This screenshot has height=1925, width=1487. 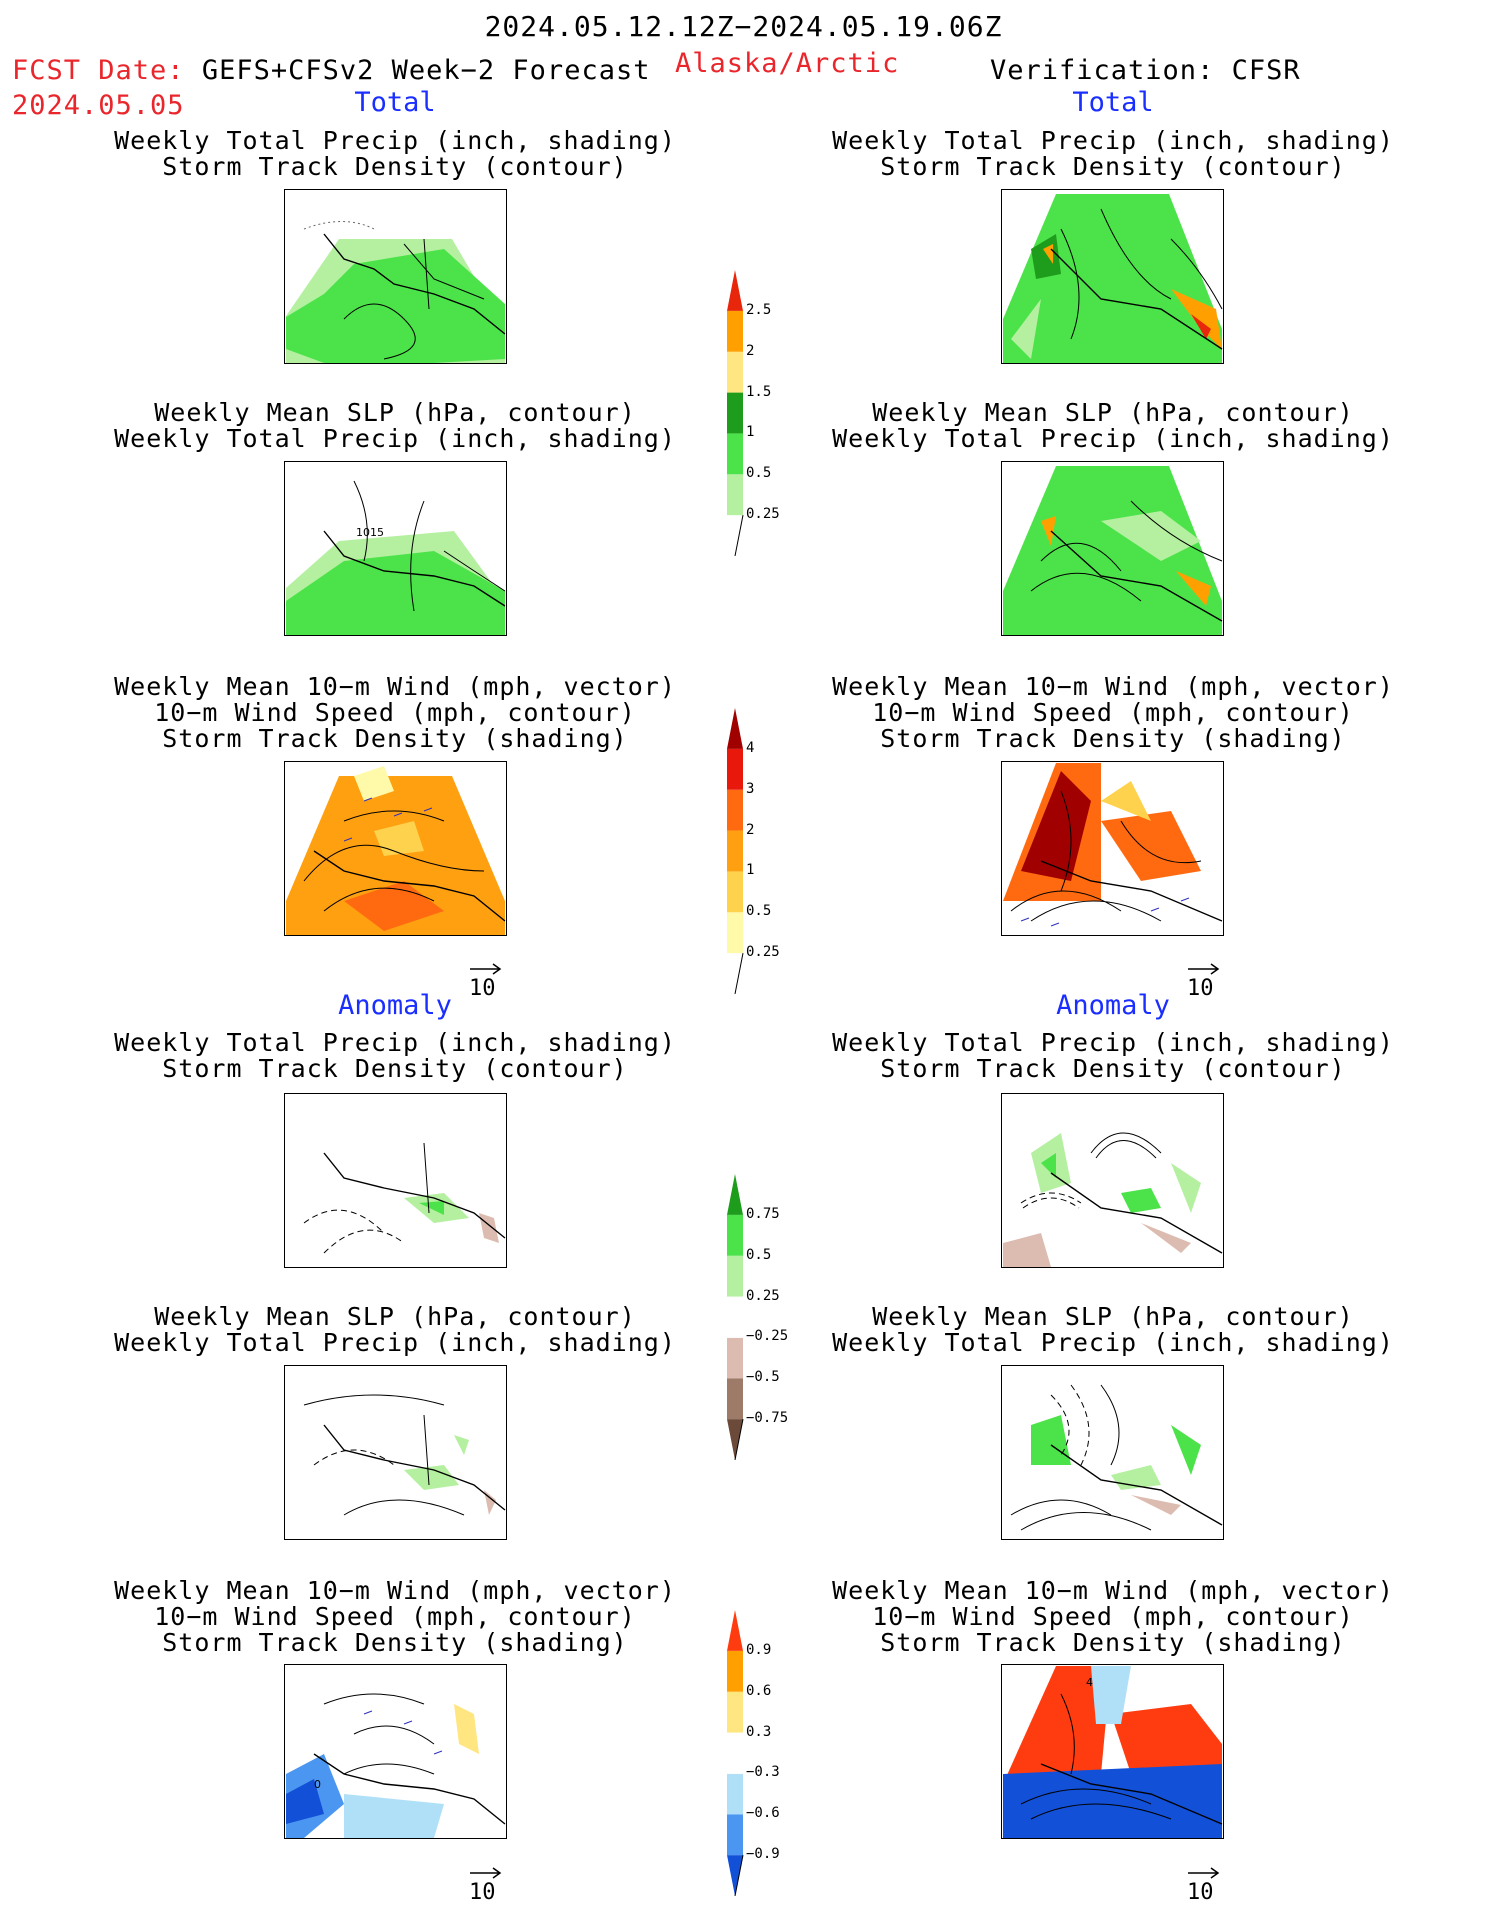 I want to click on section-anomaly-left: Anomaly, so click(x=395, y=1005).